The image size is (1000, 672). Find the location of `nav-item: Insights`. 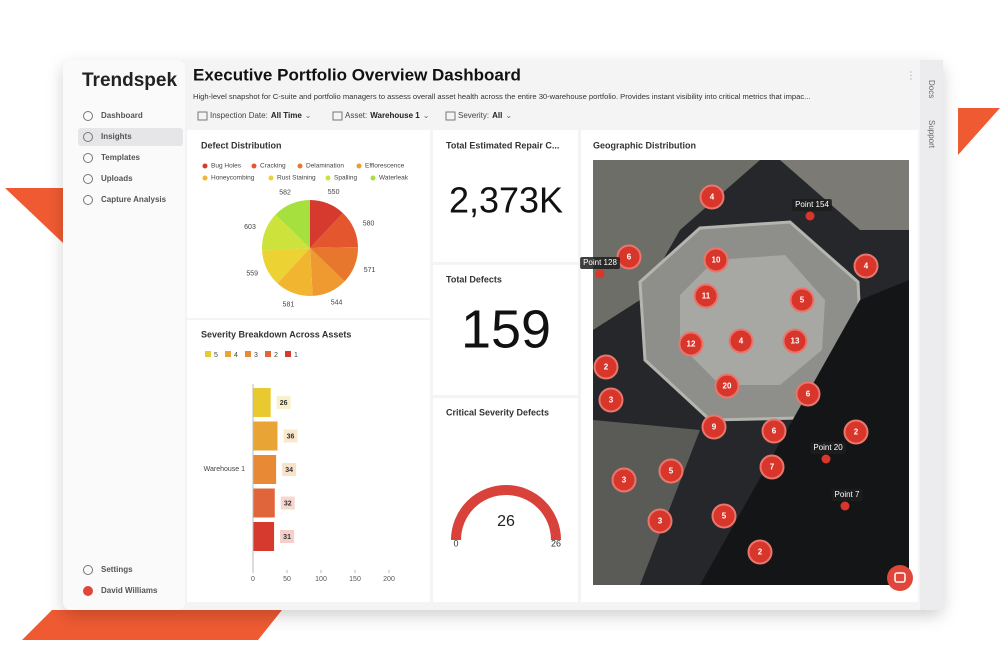

nav-item: Insights is located at coordinates (116, 136).